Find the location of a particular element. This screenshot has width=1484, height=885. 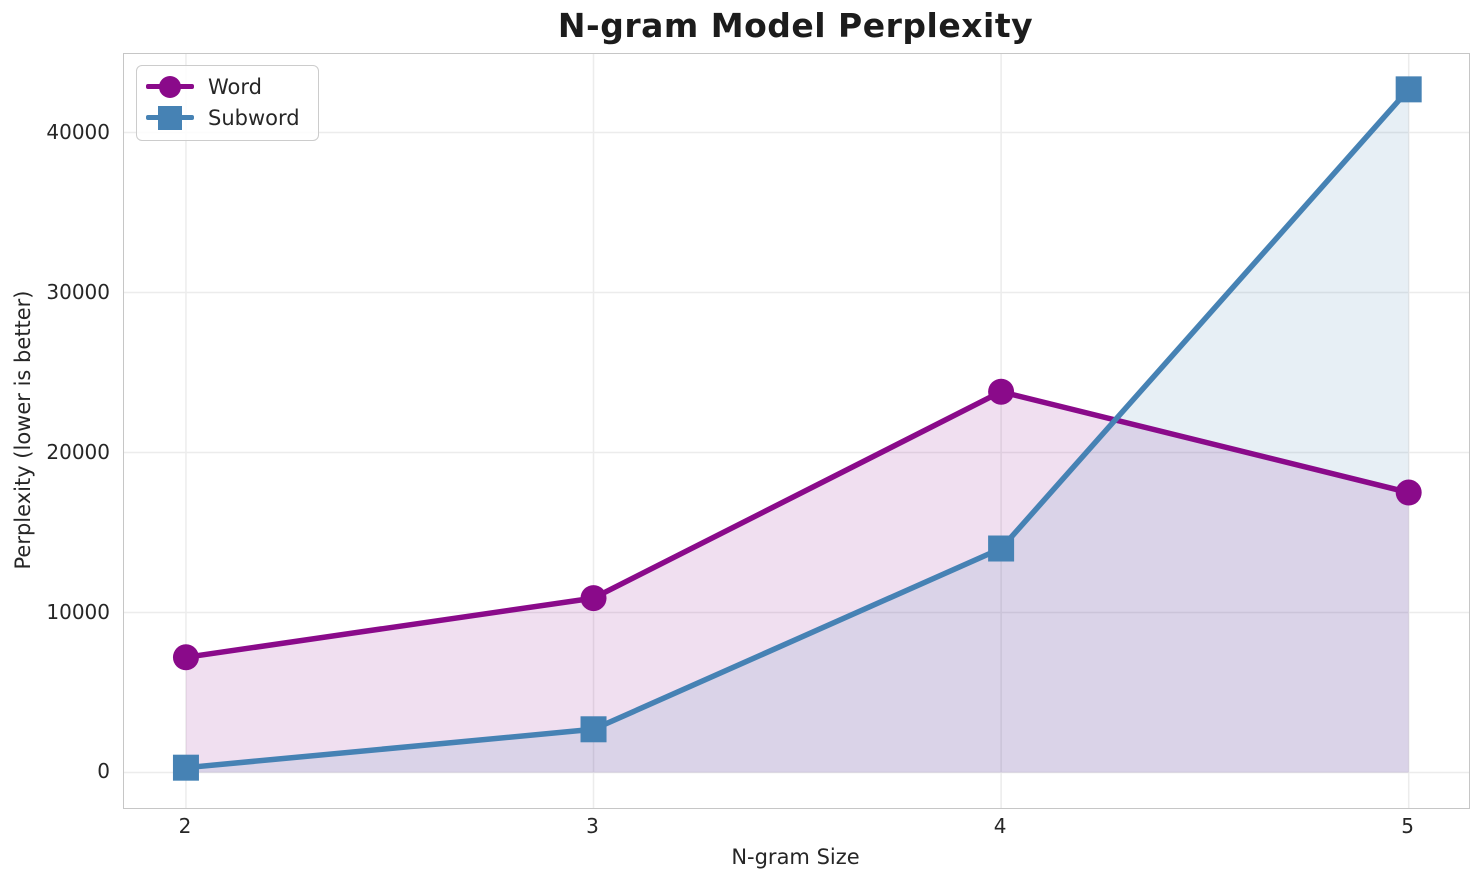

y-tick-label: 30000 is located at coordinates (78, 291).